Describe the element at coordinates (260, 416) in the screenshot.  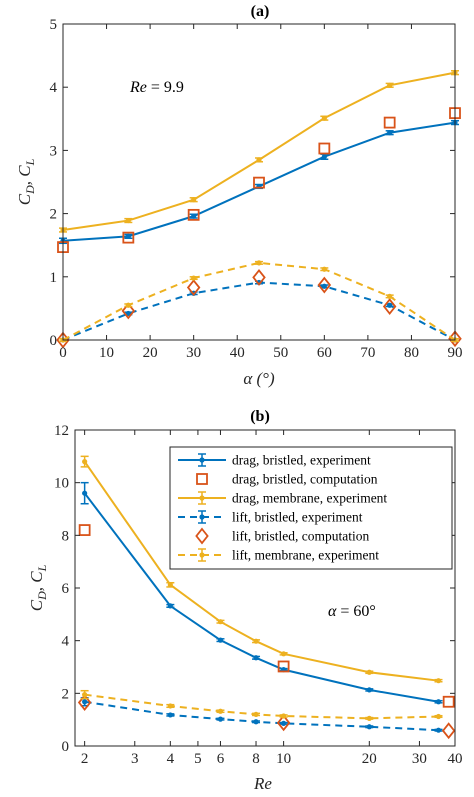
I see `panel-b-label: (b)` at that location.